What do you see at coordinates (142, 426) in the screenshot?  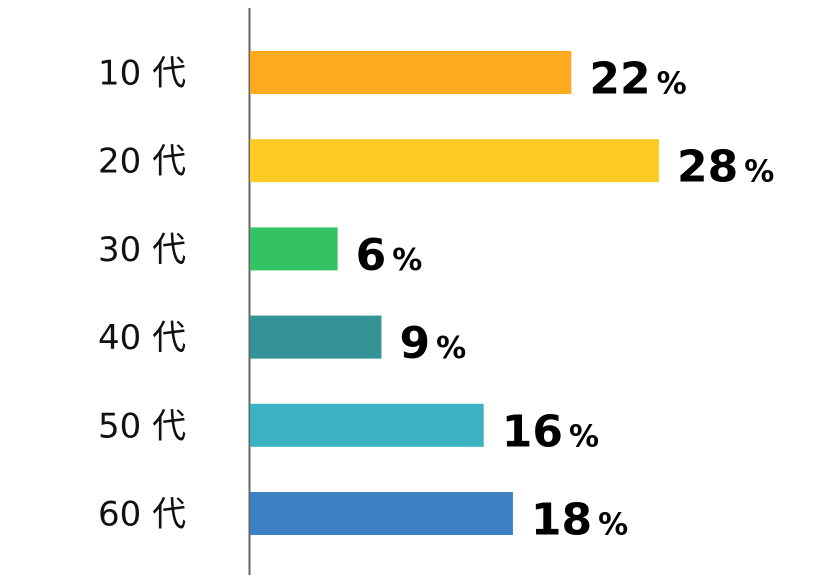 I see `category-label: 50 代` at bounding box center [142, 426].